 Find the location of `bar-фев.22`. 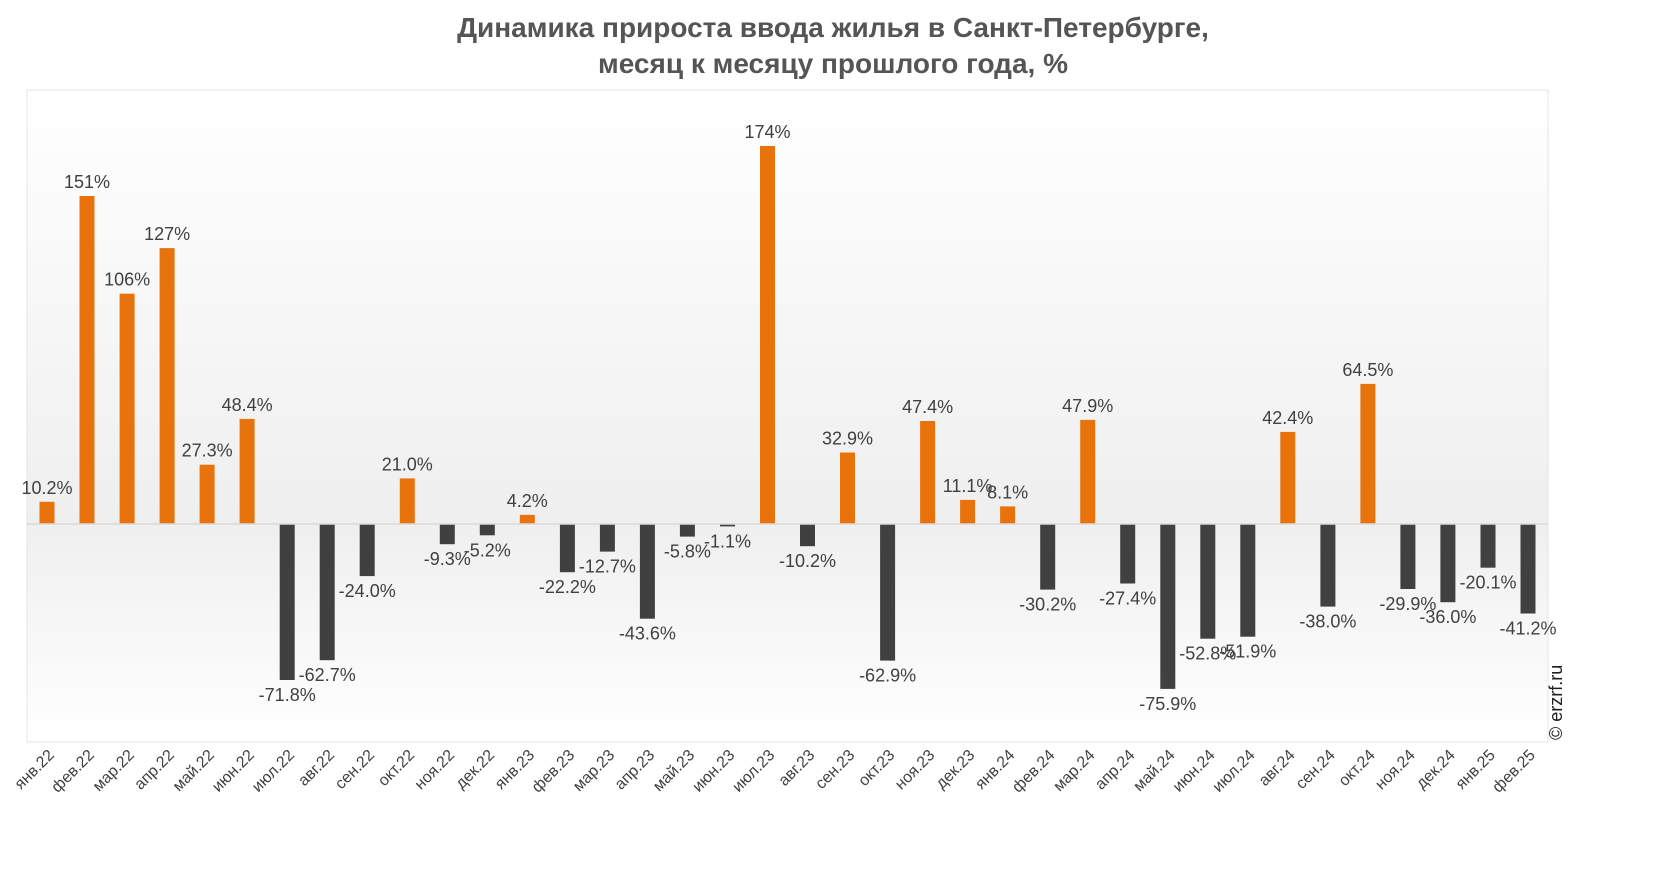

bar-фев.22 is located at coordinates (87, 360).